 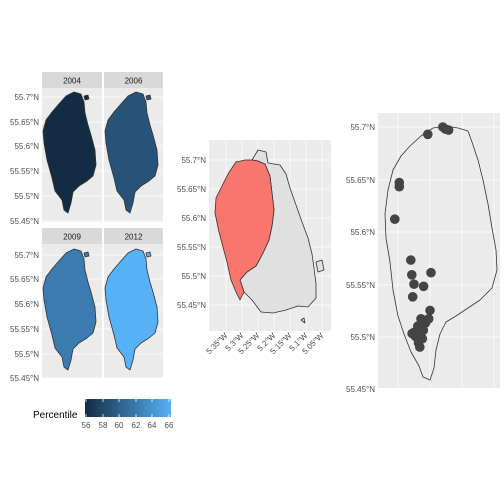 What do you see at coordinates (362, 127) in the screenshot?
I see `map3-ytick-0: 55.7°N` at bounding box center [362, 127].